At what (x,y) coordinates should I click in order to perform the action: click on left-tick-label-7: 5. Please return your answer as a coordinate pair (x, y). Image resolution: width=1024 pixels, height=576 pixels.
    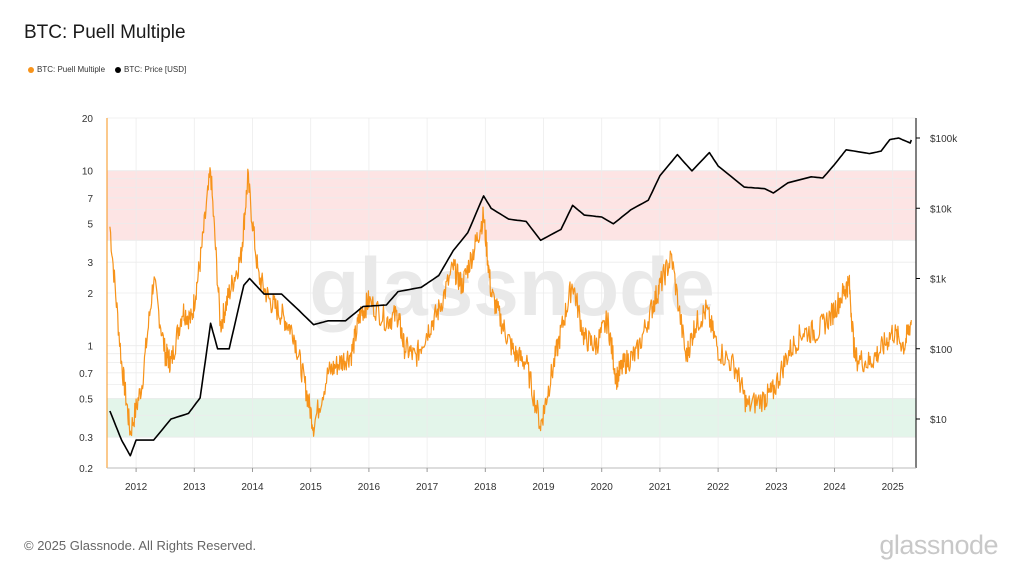
    Looking at the image, I should click on (90, 224).